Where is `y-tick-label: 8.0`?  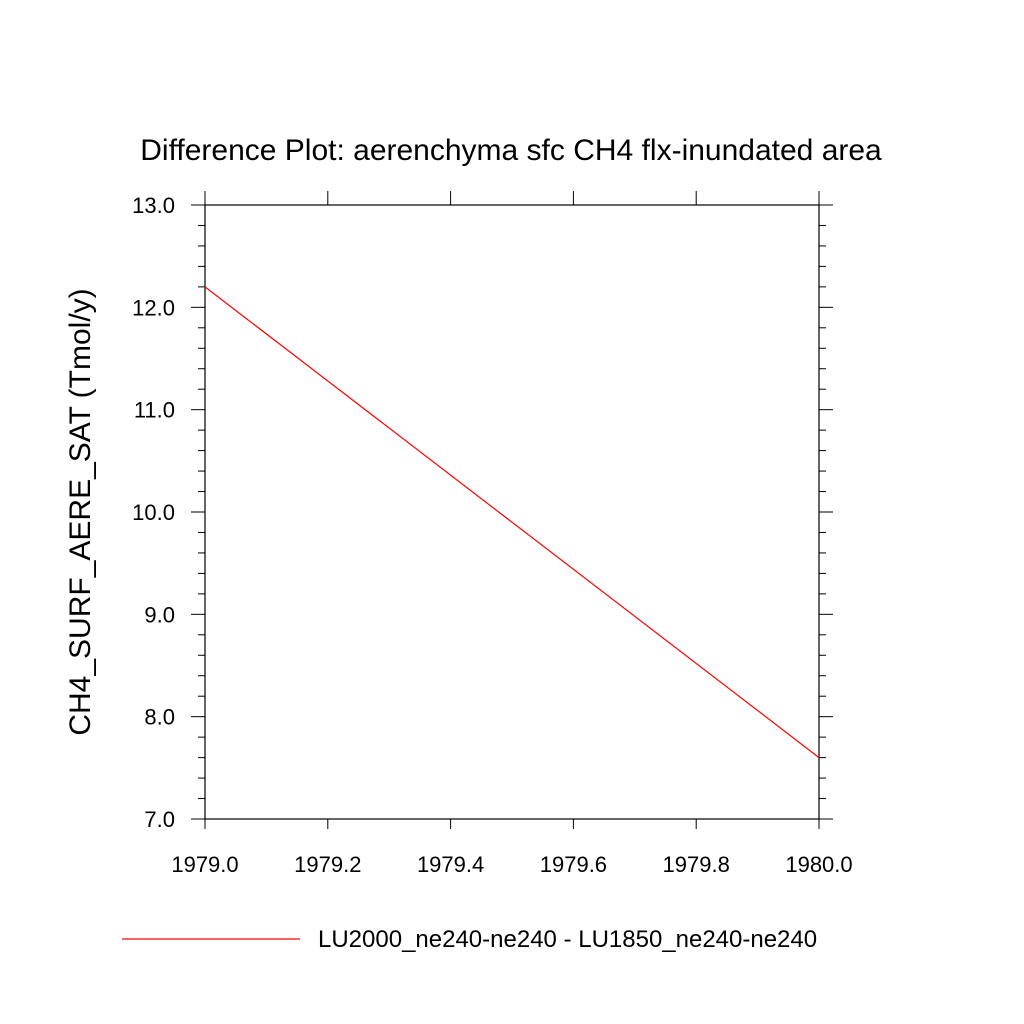
y-tick-label: 8.0 is located at coordinates (159, 717).